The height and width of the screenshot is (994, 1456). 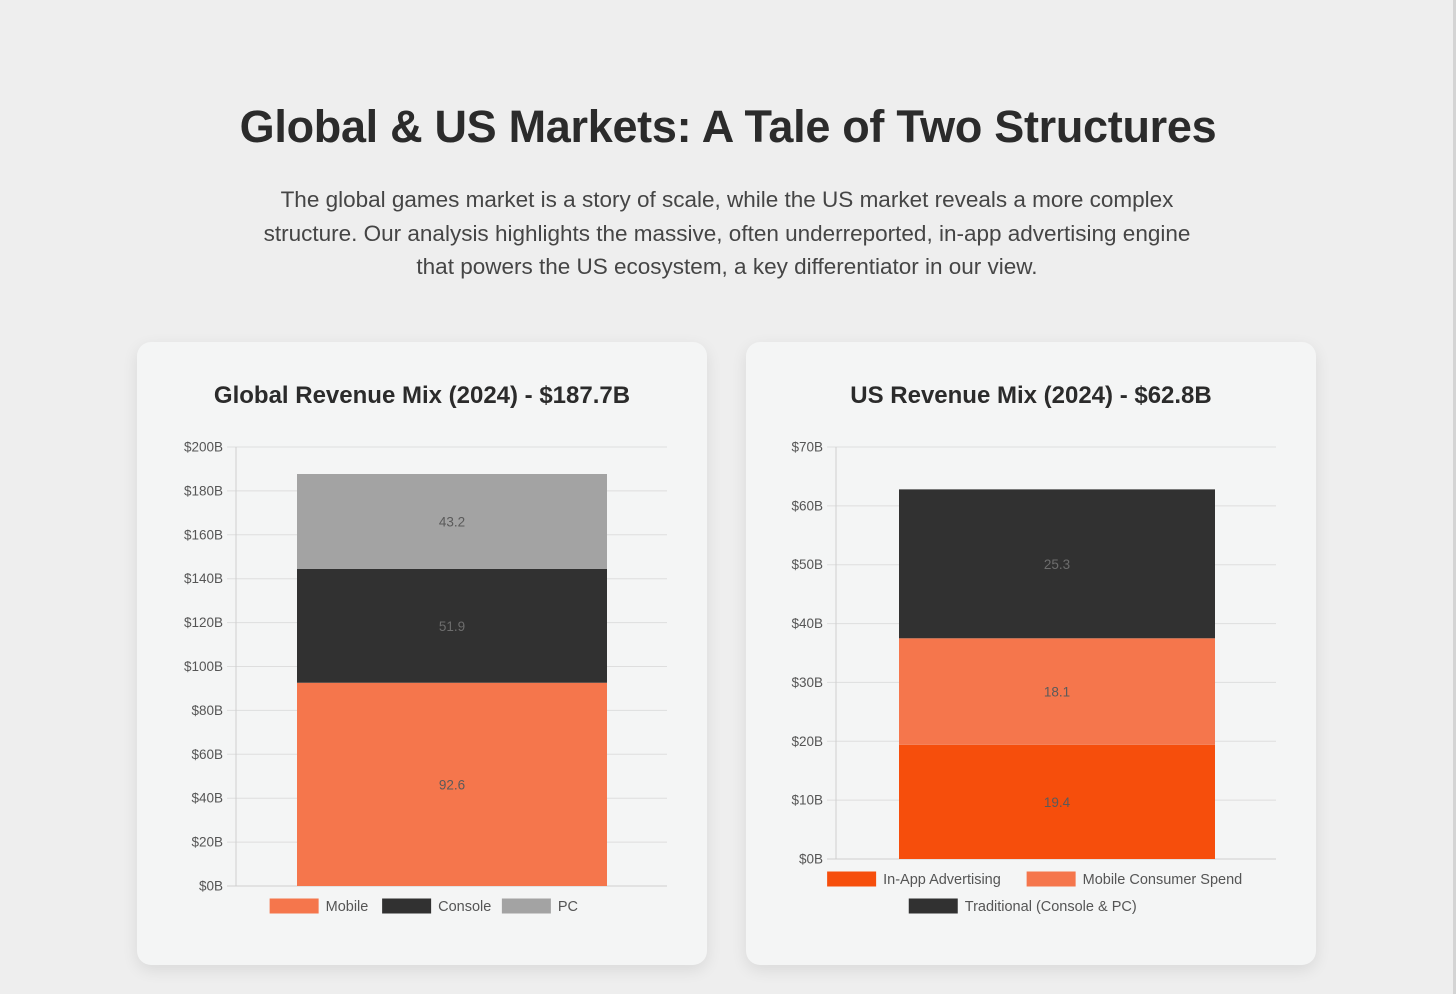 I want to click on us-bar-mobile-consumer-spend, so click(x=1057, y=691).